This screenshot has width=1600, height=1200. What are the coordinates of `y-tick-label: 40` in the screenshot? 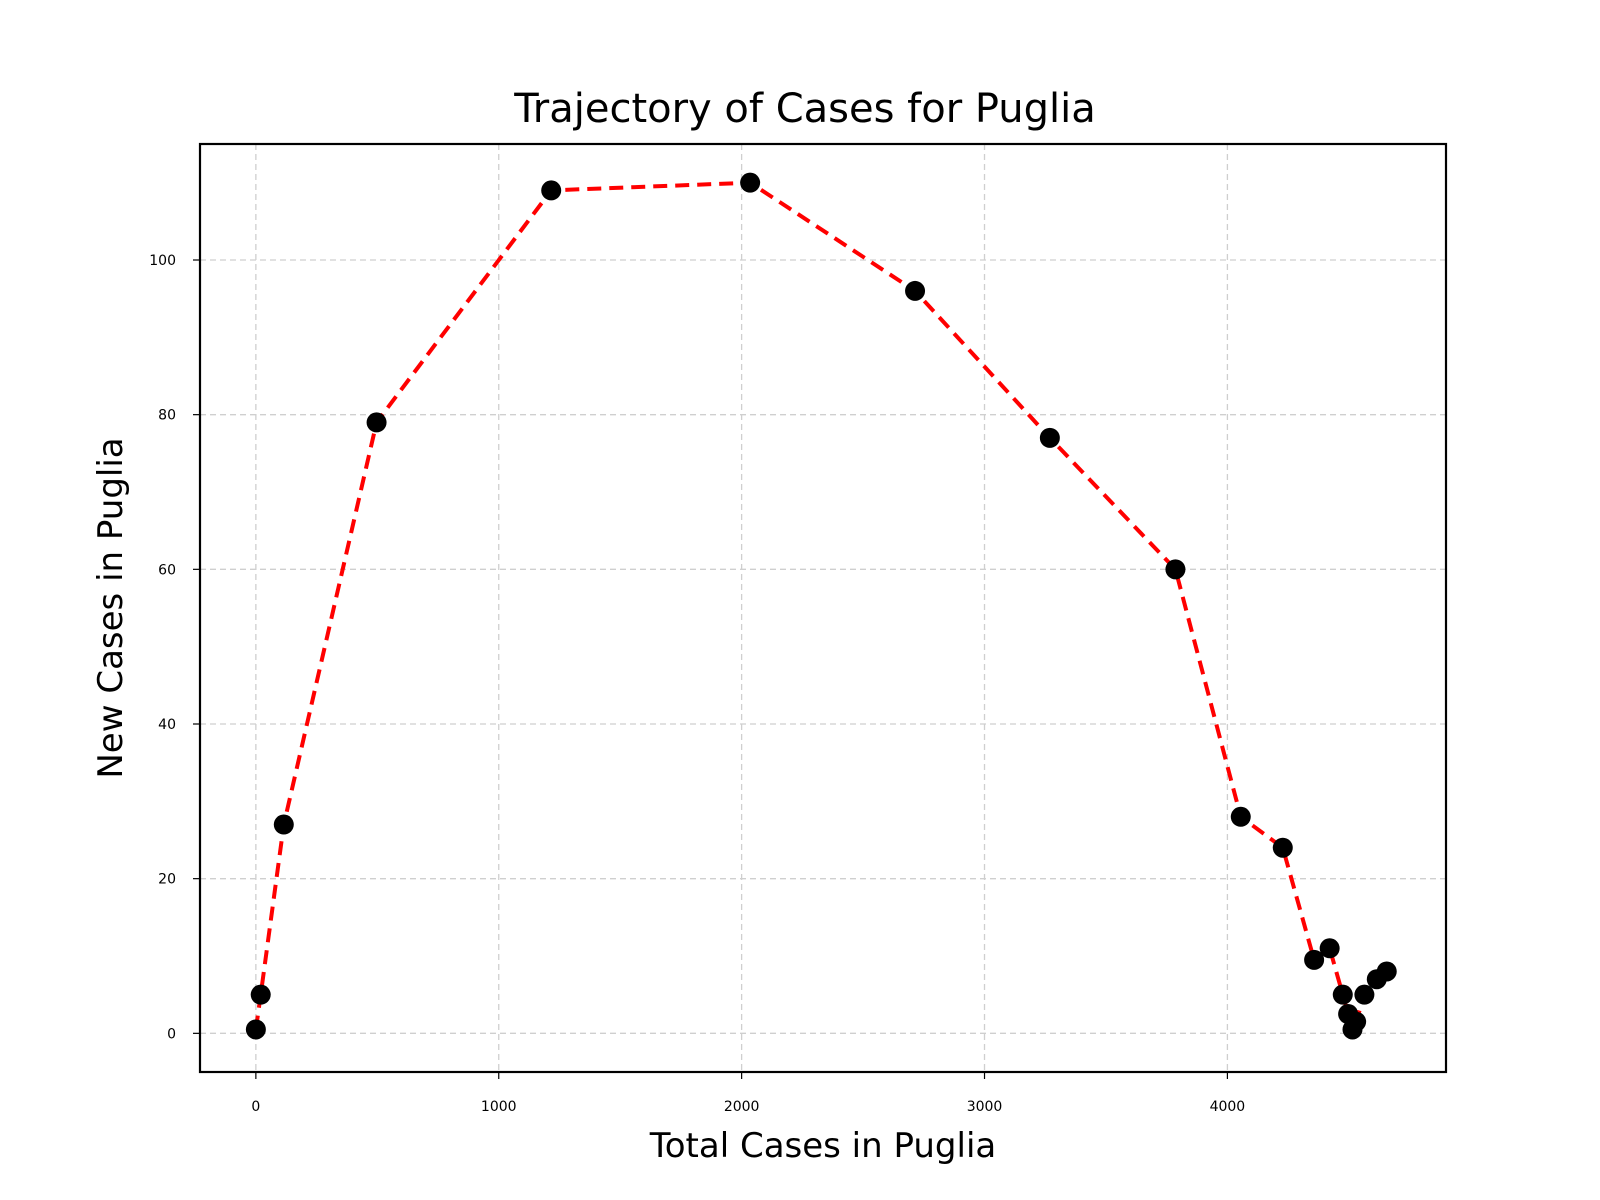 It's located at (167, 725).